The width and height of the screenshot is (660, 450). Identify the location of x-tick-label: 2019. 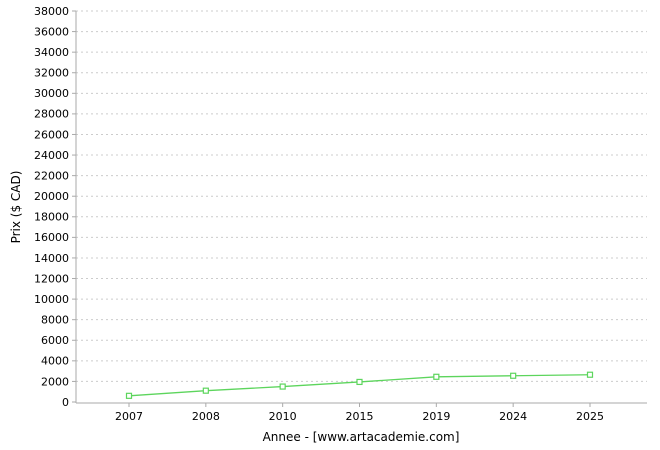
(436, 416).